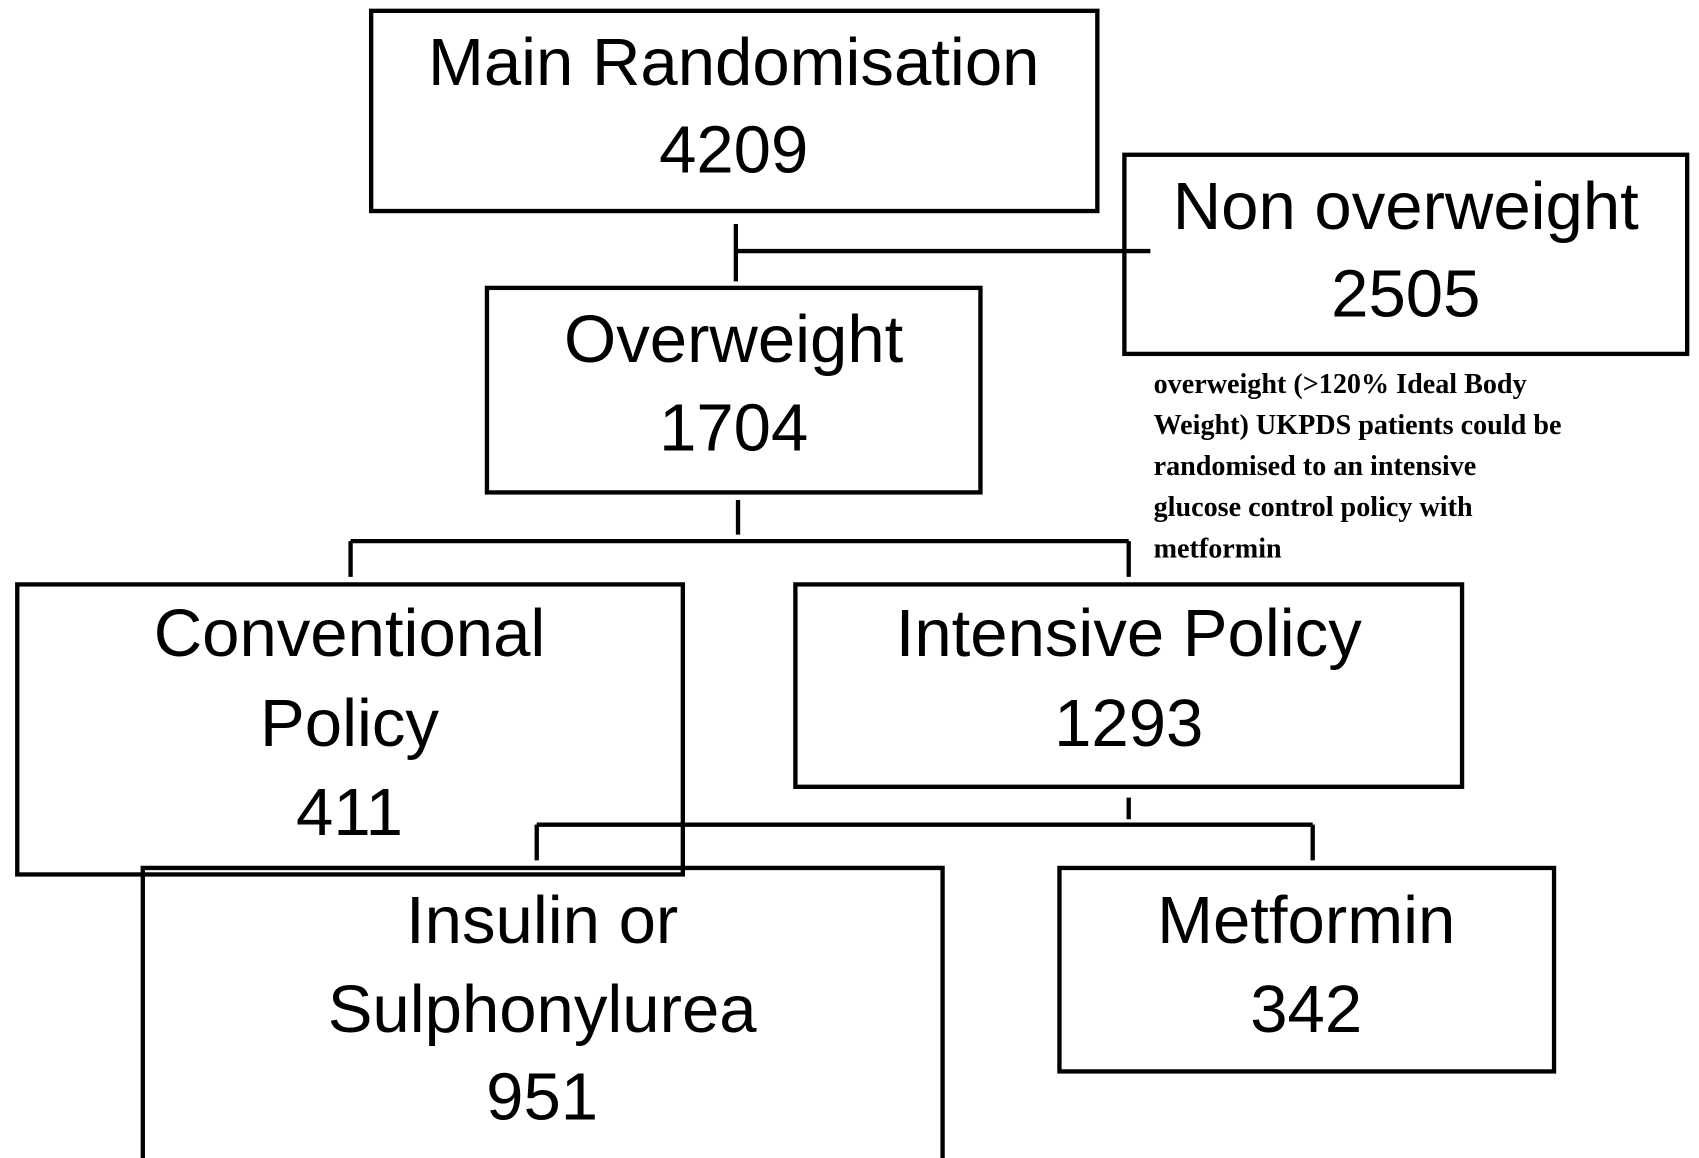  What do you see at coordinates (542, 1096) in the screenshot?
I see `node-count: 951` at bounding box center [542, 1096].